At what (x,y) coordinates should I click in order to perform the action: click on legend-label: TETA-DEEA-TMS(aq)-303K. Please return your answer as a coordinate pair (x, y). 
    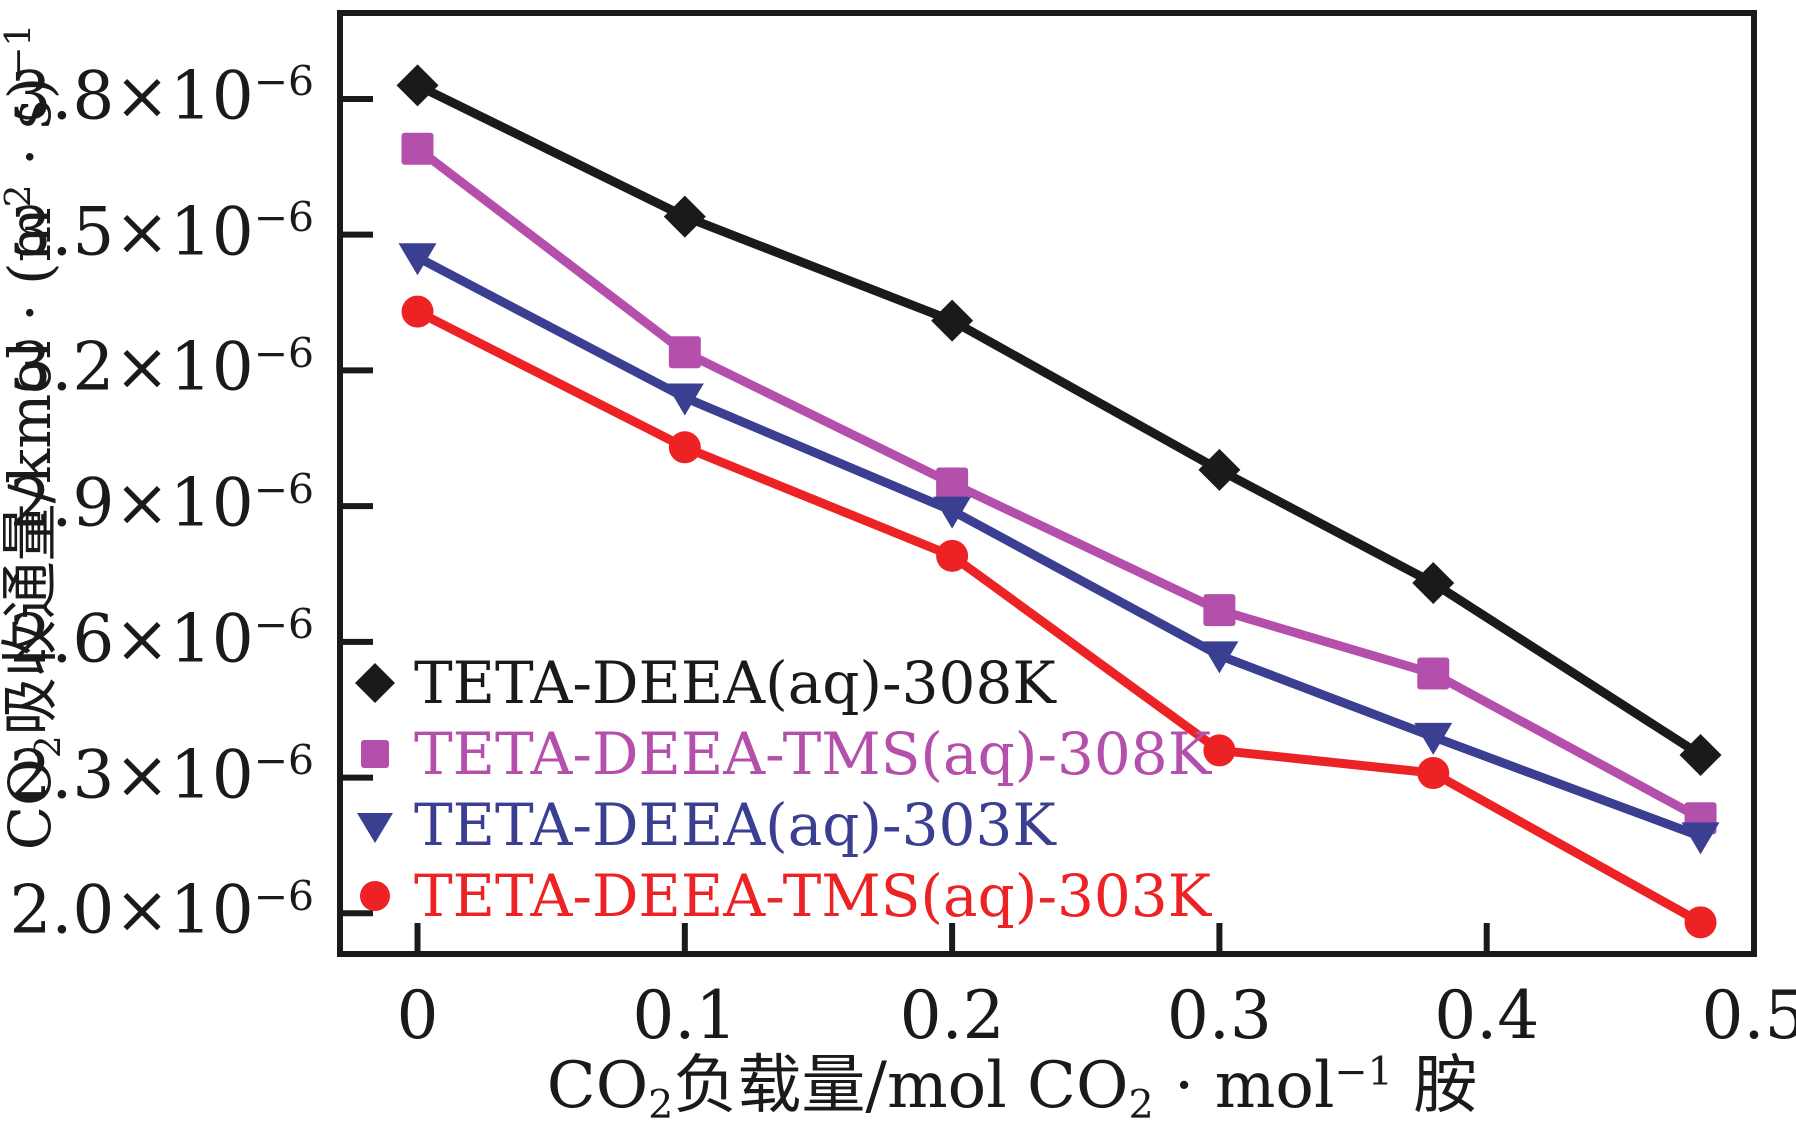
    Looking at the image, I should click on (813, 896).